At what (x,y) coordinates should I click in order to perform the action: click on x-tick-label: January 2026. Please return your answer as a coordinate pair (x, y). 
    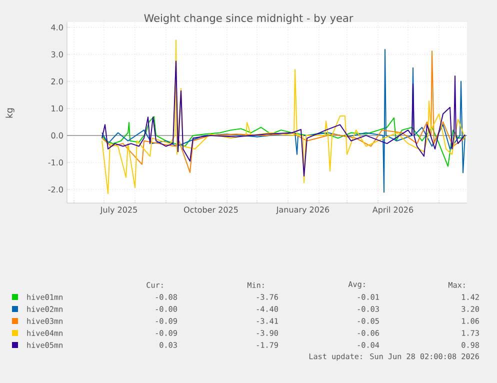
    Looking at the image, I should click on (303, 210).